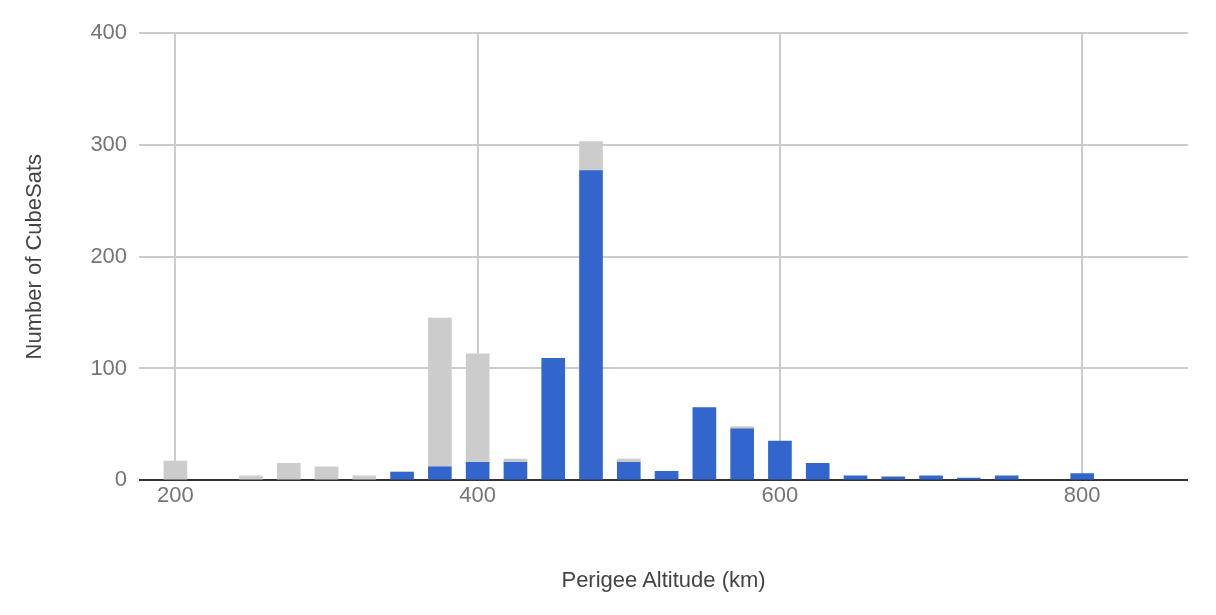 This screenshot has width=1216, height=615. I want to click on y-axis-title: Number of CubeSats, so click(34, 256).